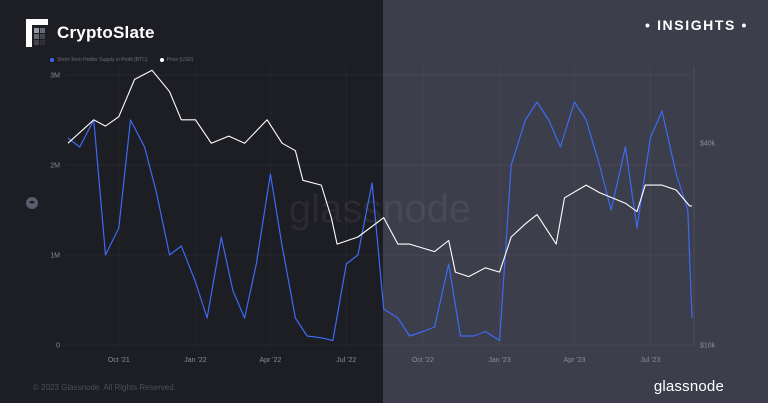 Image resolution: width=768 pixels, height=403 pixels. I want to click on y-left-tick-label: 3M, so click(55, 76).